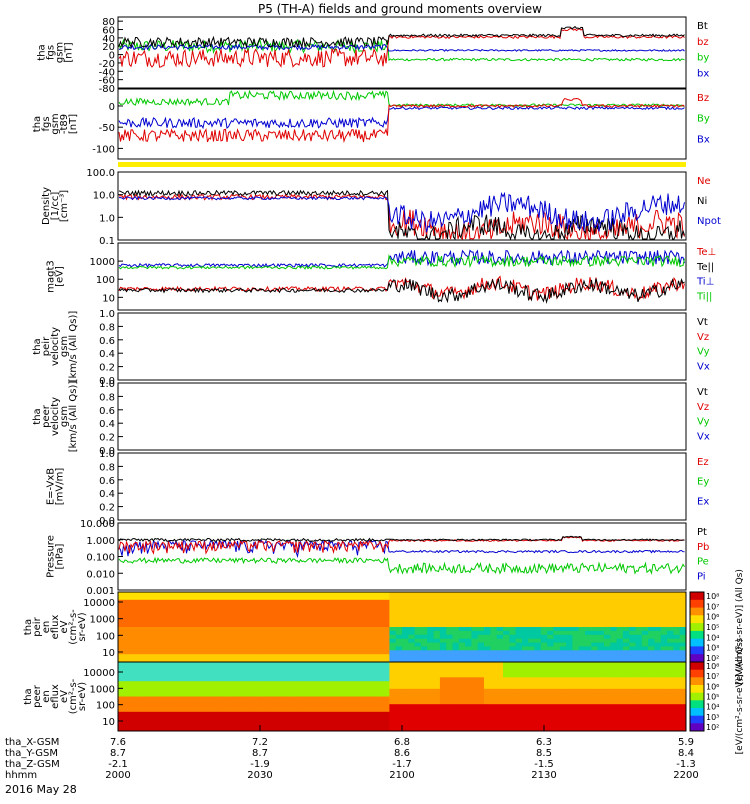 The height and width of the screenshot is (804, 750). I want to click on peir_en-ylabel-line: (cm²-s-, so click(73, 627).